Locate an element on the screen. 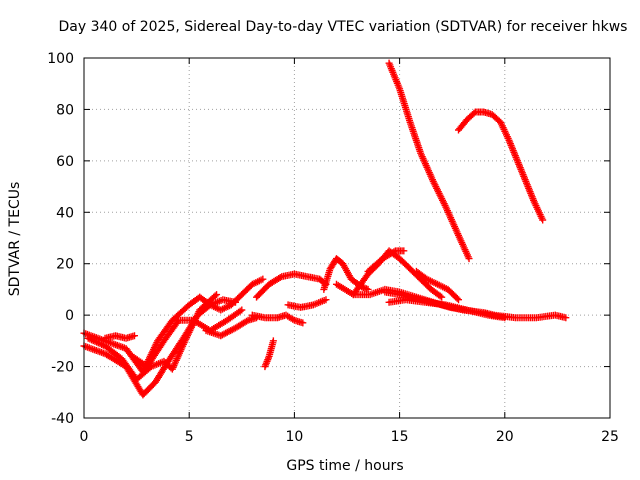 The image size is (640, 480). y-tick-label: 100 is located at coordinates (60, 59).